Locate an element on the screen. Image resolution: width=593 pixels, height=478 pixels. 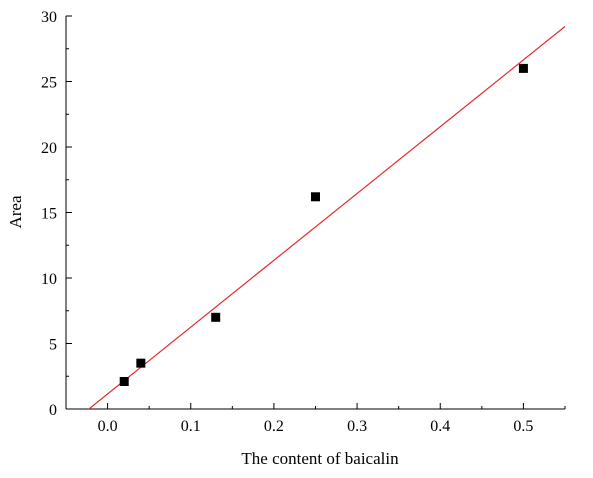
x-axis-label: The content of baicalin is located at coordinates (320, 458).